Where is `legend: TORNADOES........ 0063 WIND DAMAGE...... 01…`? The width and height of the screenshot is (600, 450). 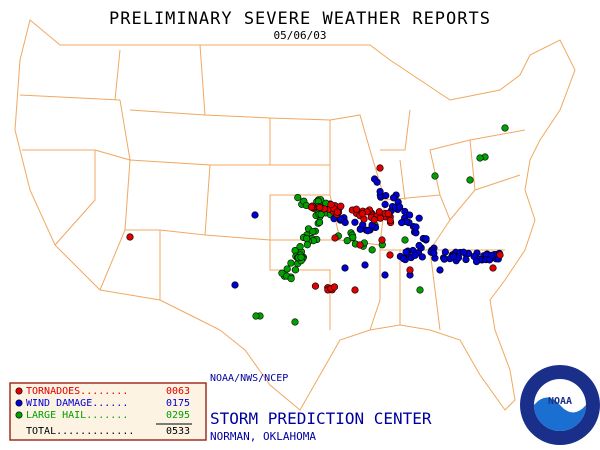
legend: TORNADOES........ 0063 WIND DAMAGE...... 01… is located at coordinates (102, 403).